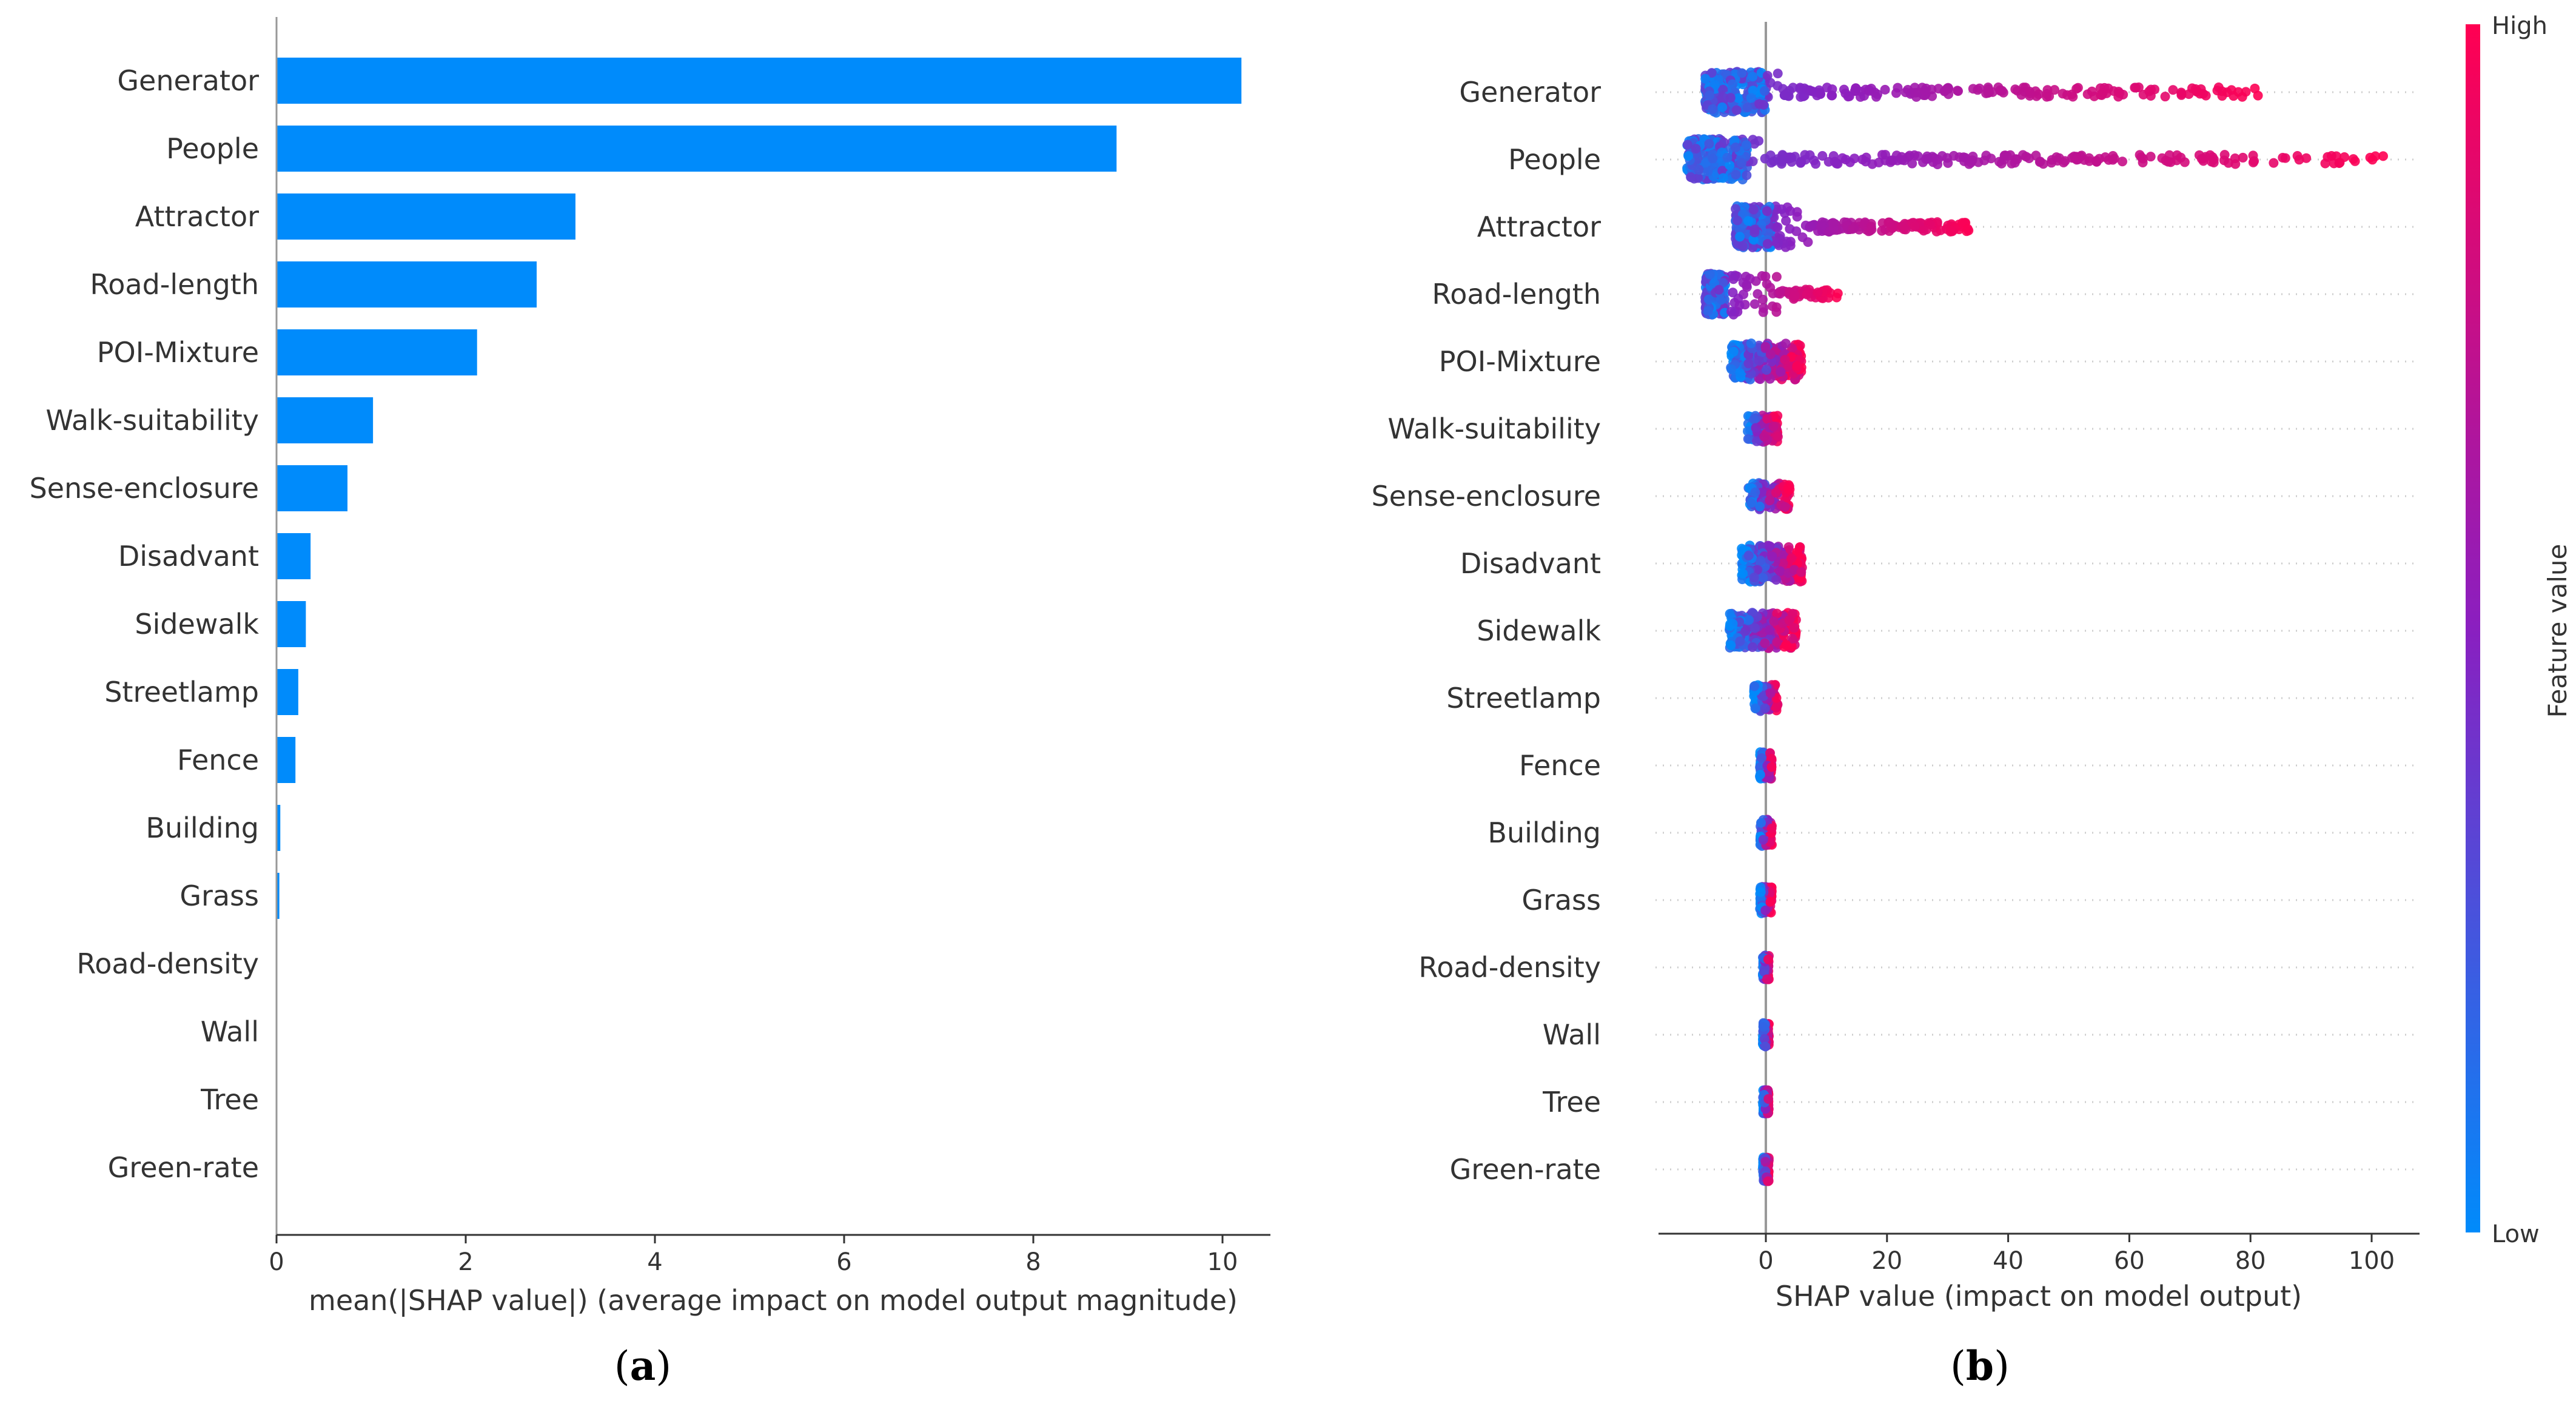 The width and height of the screenshot is (2576, 1412). What do you see at coordinates (1763, 429) in the screenshot?
I see `beeswarm-row-walk-suitability` at bounding box center [1763, 429].